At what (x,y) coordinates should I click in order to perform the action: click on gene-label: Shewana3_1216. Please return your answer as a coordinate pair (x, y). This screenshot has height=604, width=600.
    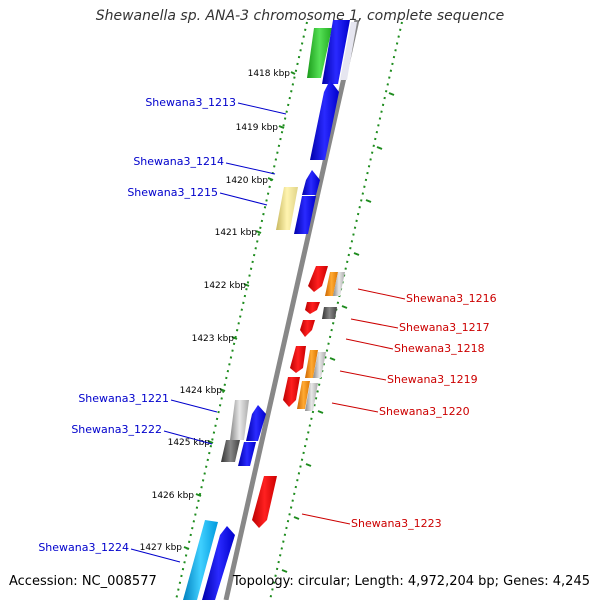
    Looking at the image, I should click on (451, 298).